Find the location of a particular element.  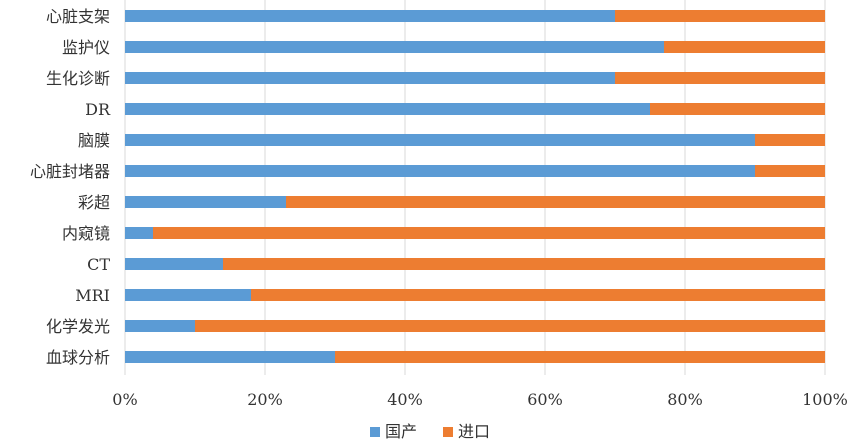

legend-label-import: 进口 is located at coordinates (474, 431).